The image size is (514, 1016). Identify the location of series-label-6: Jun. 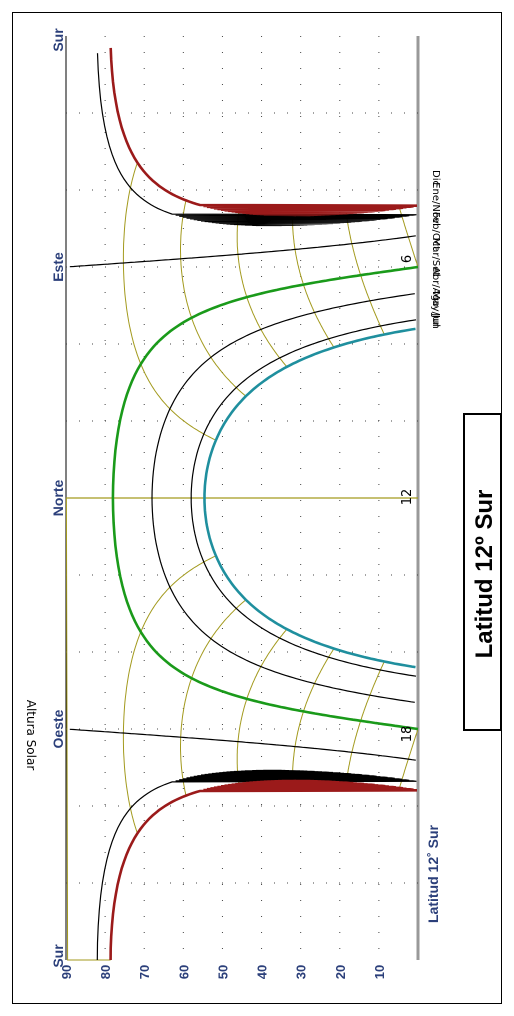
(435, 320).